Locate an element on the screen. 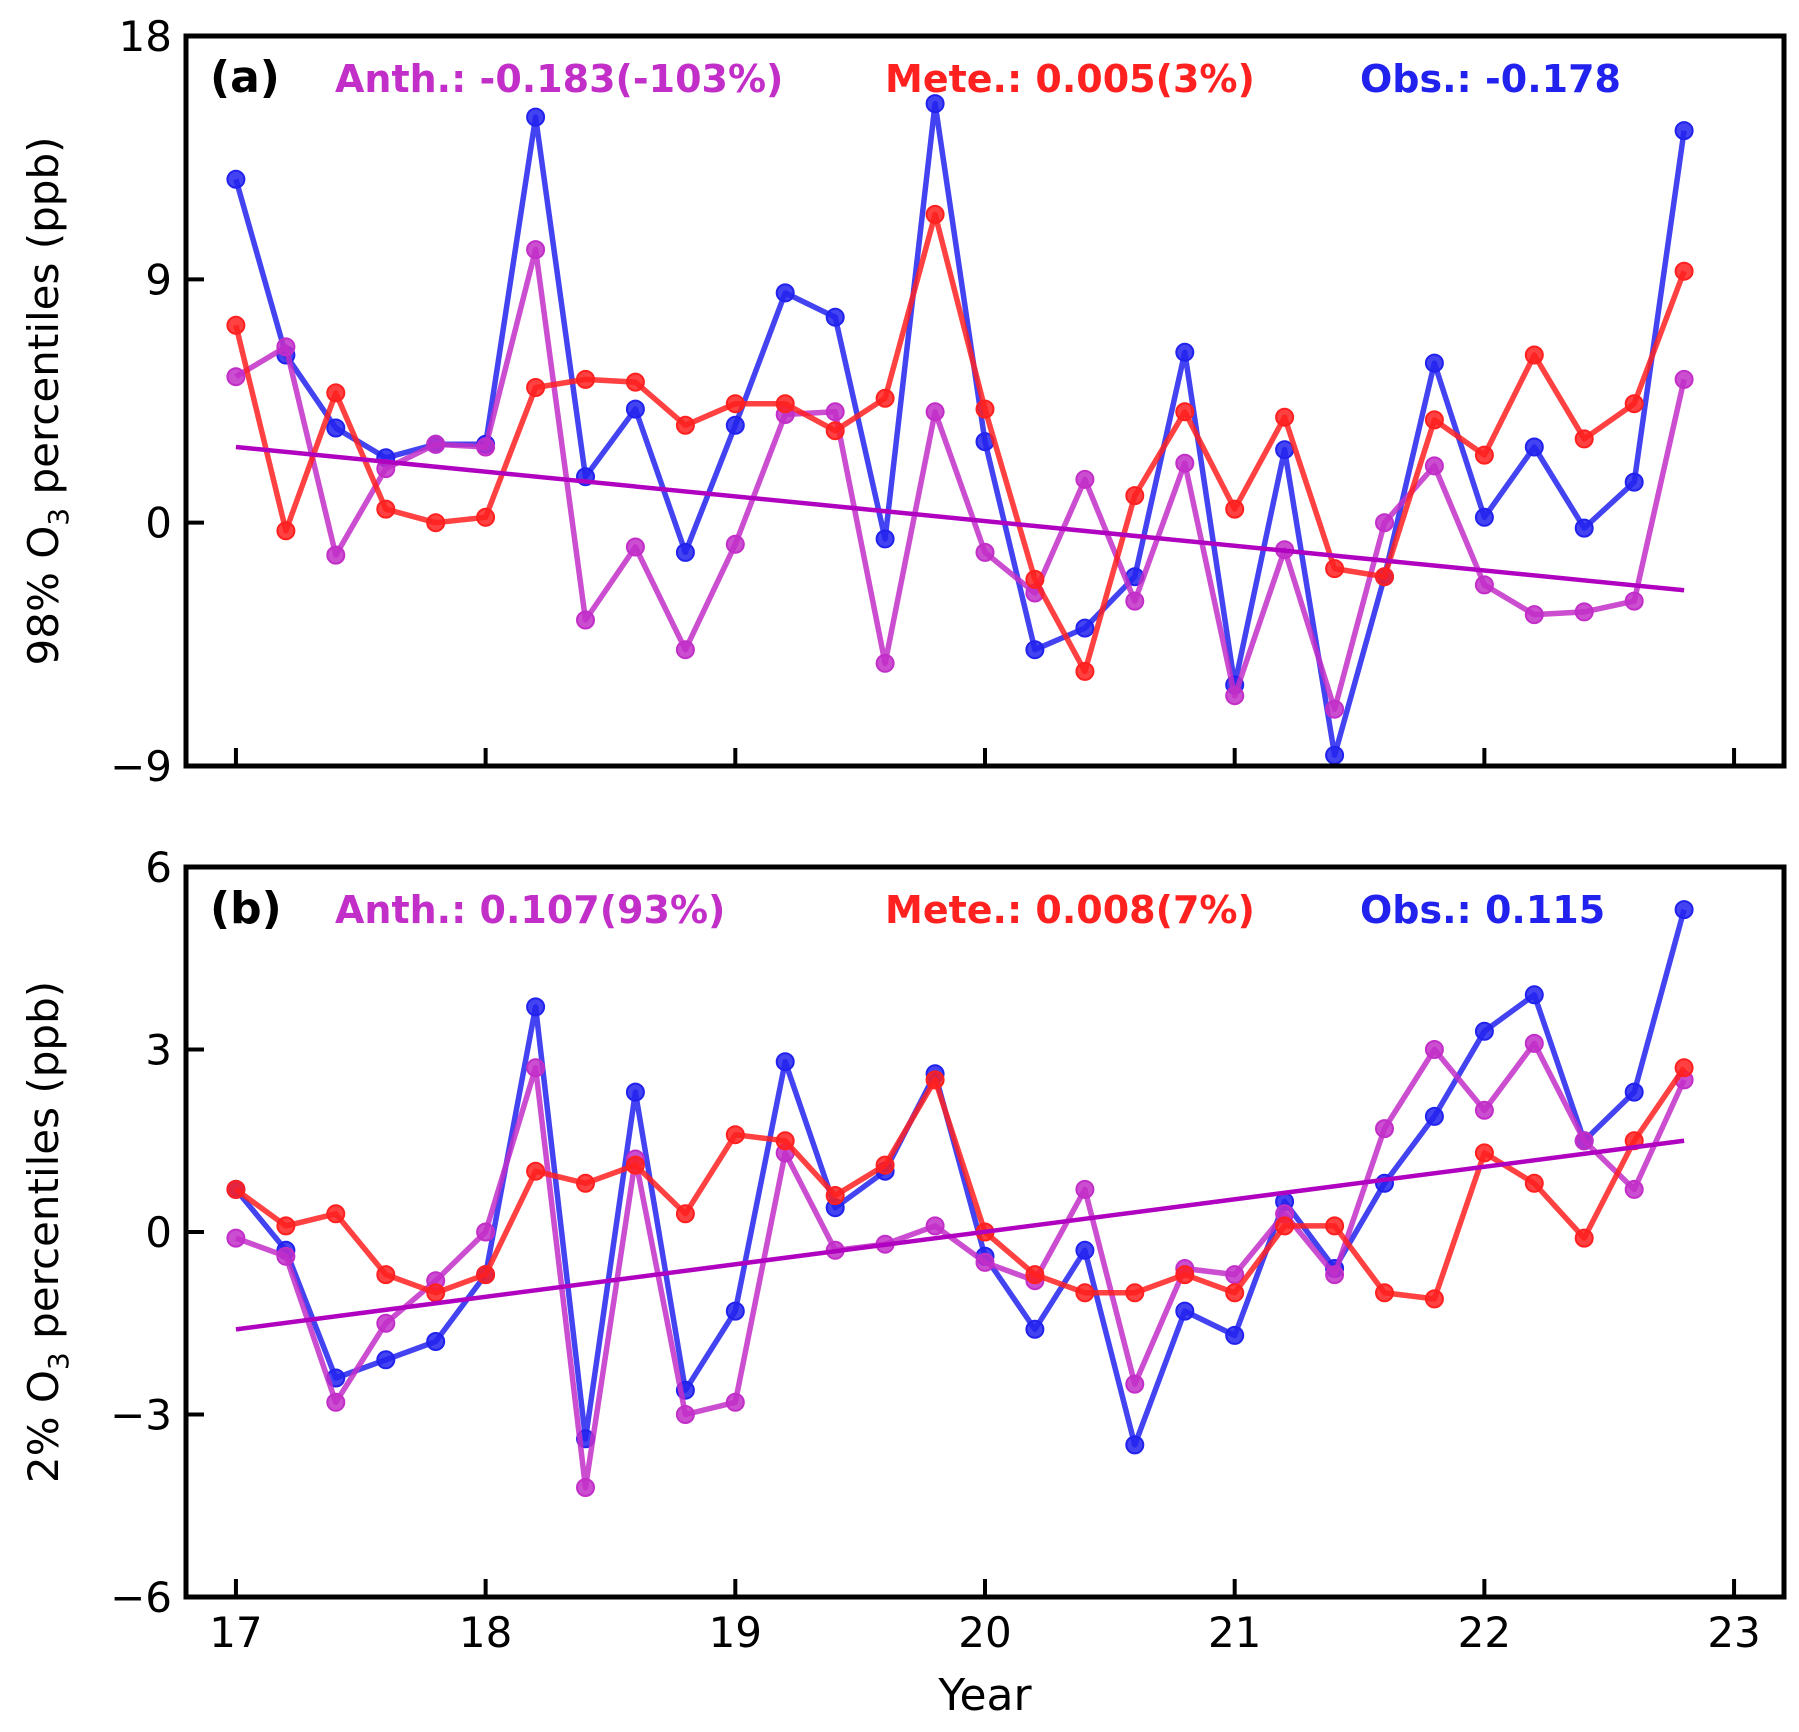 The image size is (1799, 1732). panel-b-ytick-label: 3 is located at coordinates (158, 1050).